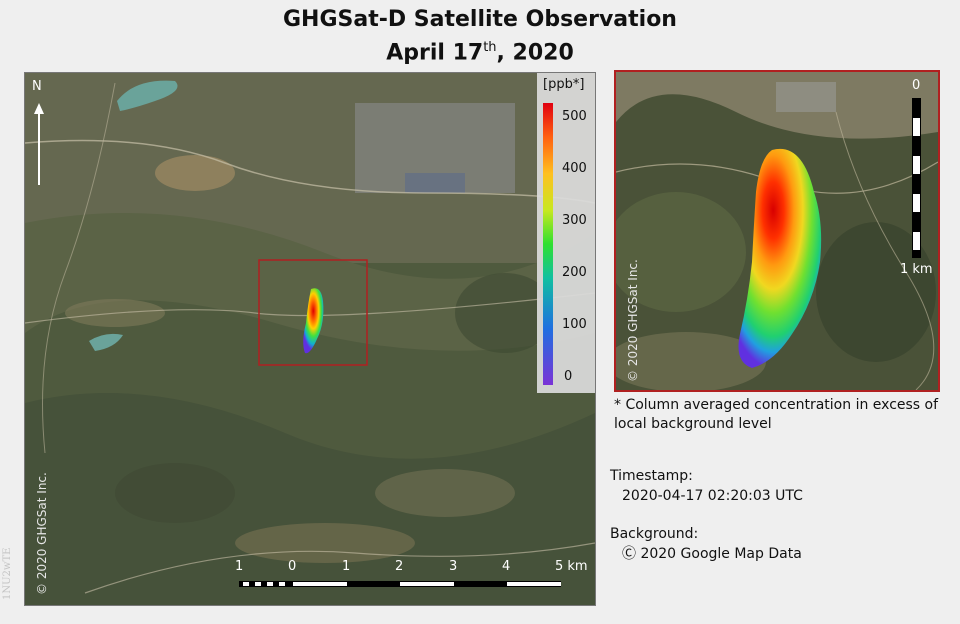  Describe the element at coordinates (480, 53) in the screenshot. I see `title-line-2: April 17th, 2020` at that location.